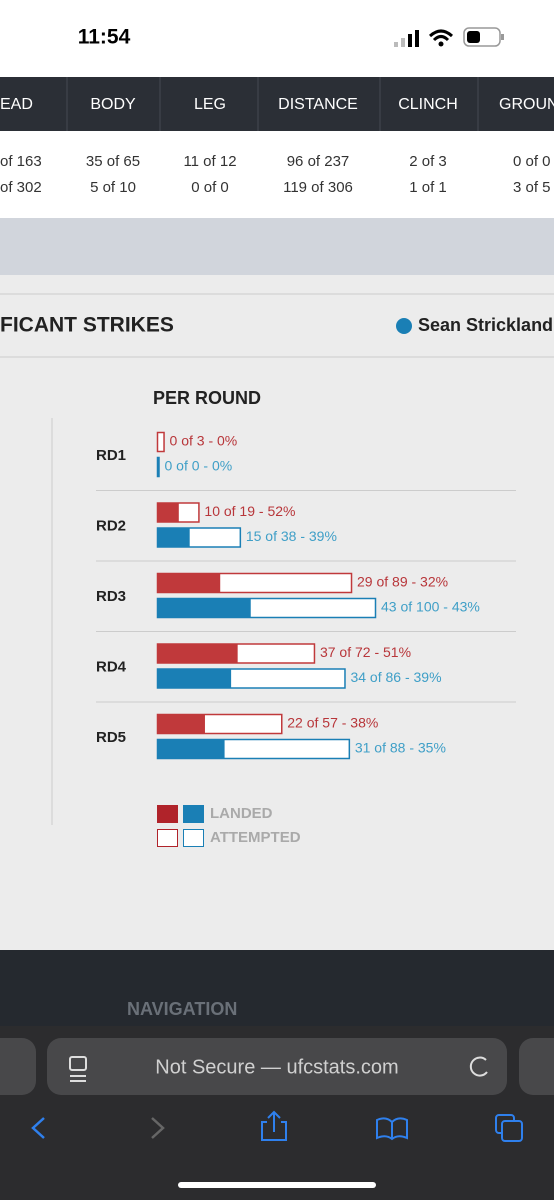  Describe the element at coordinates (428, 104) in the screenshot. I see `column-header: CLINCH` at that location.